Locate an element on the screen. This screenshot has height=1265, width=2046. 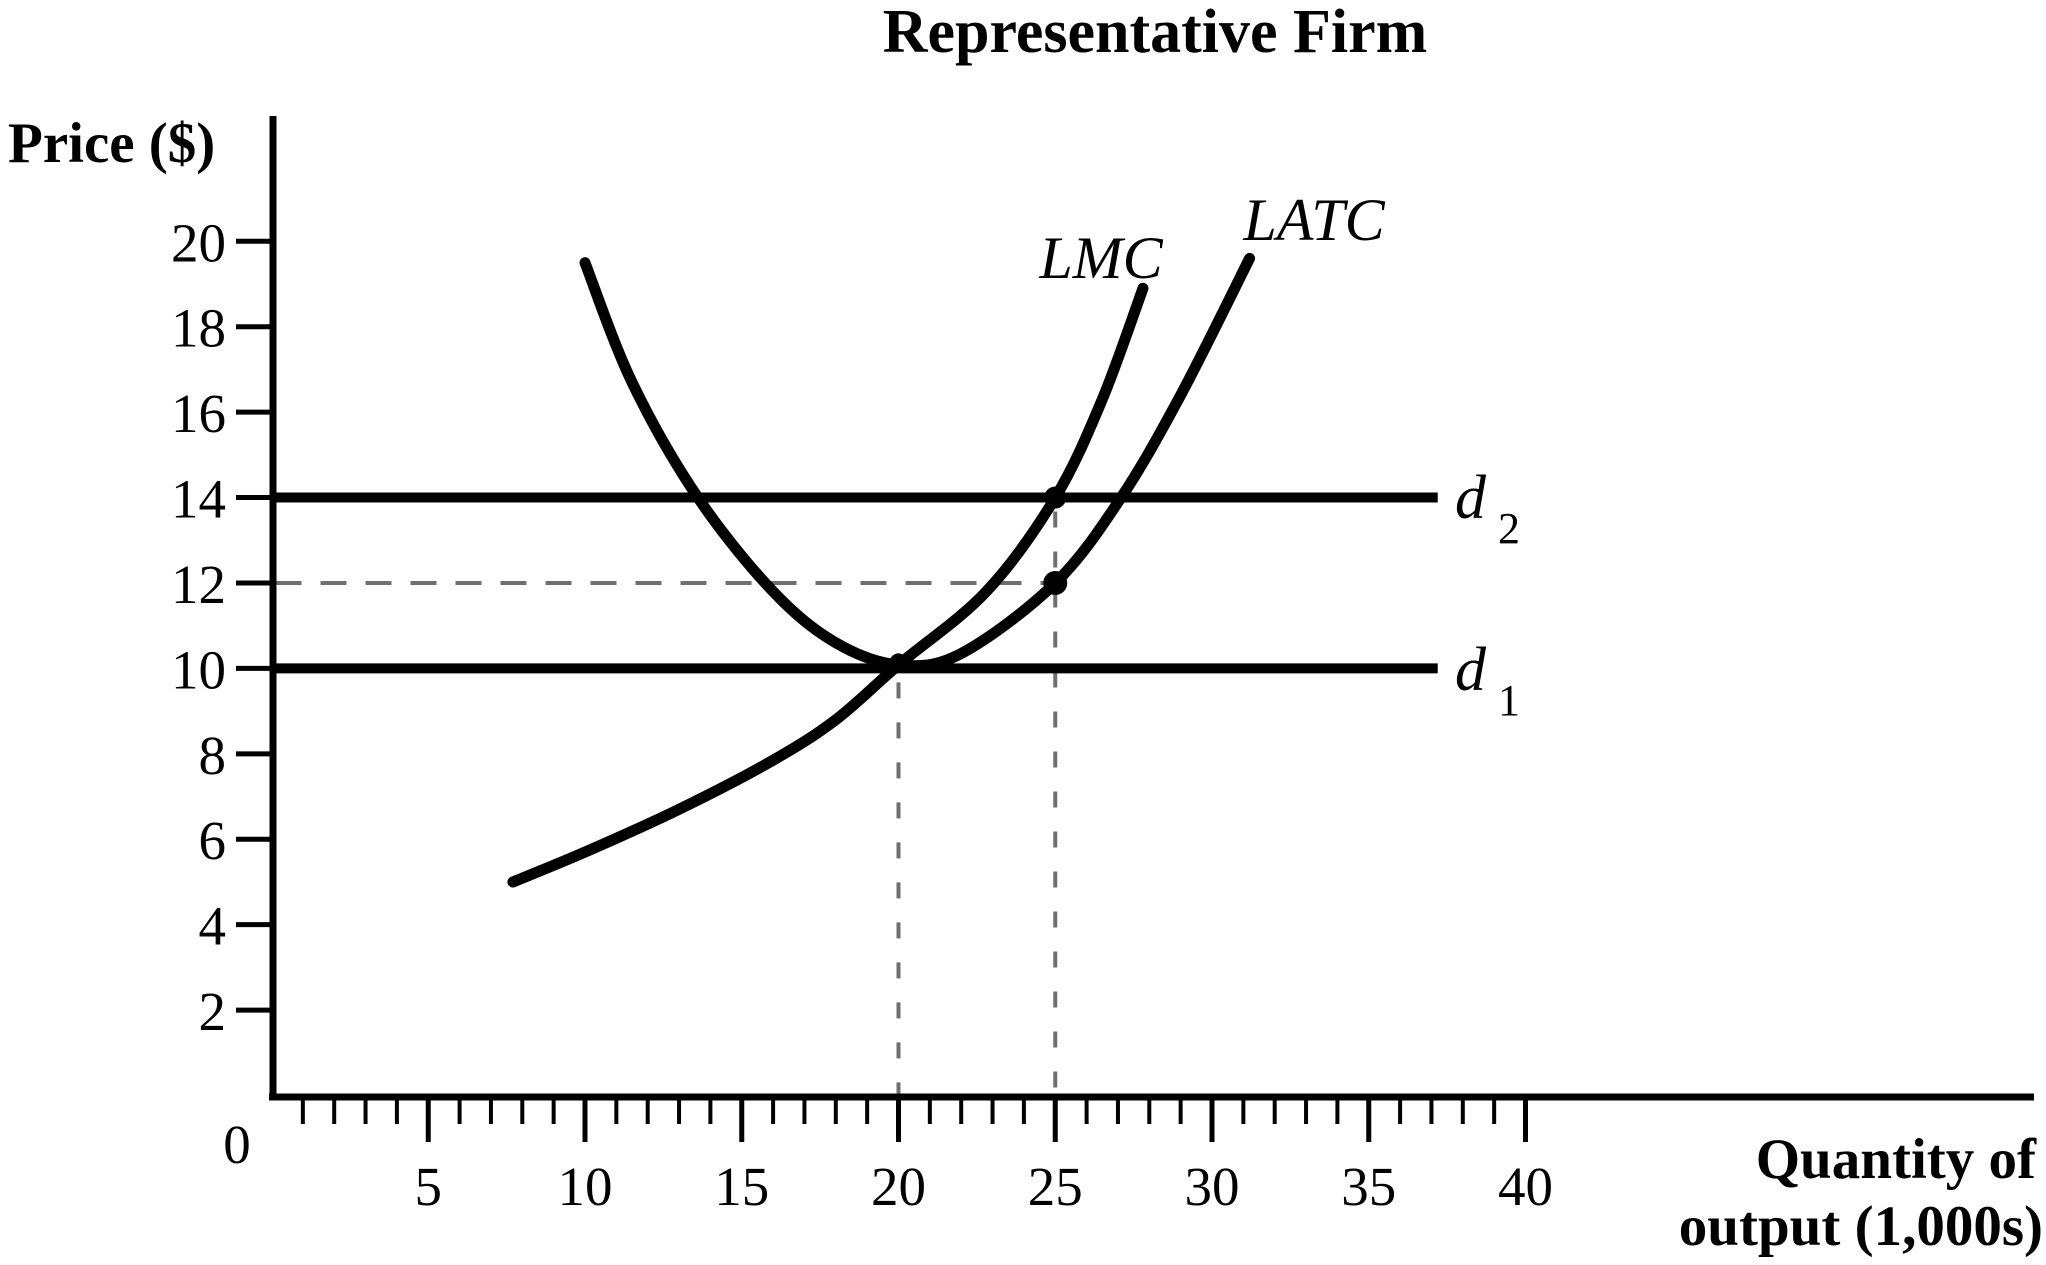
point-q20-p10 is located at coordinates (898, 662).